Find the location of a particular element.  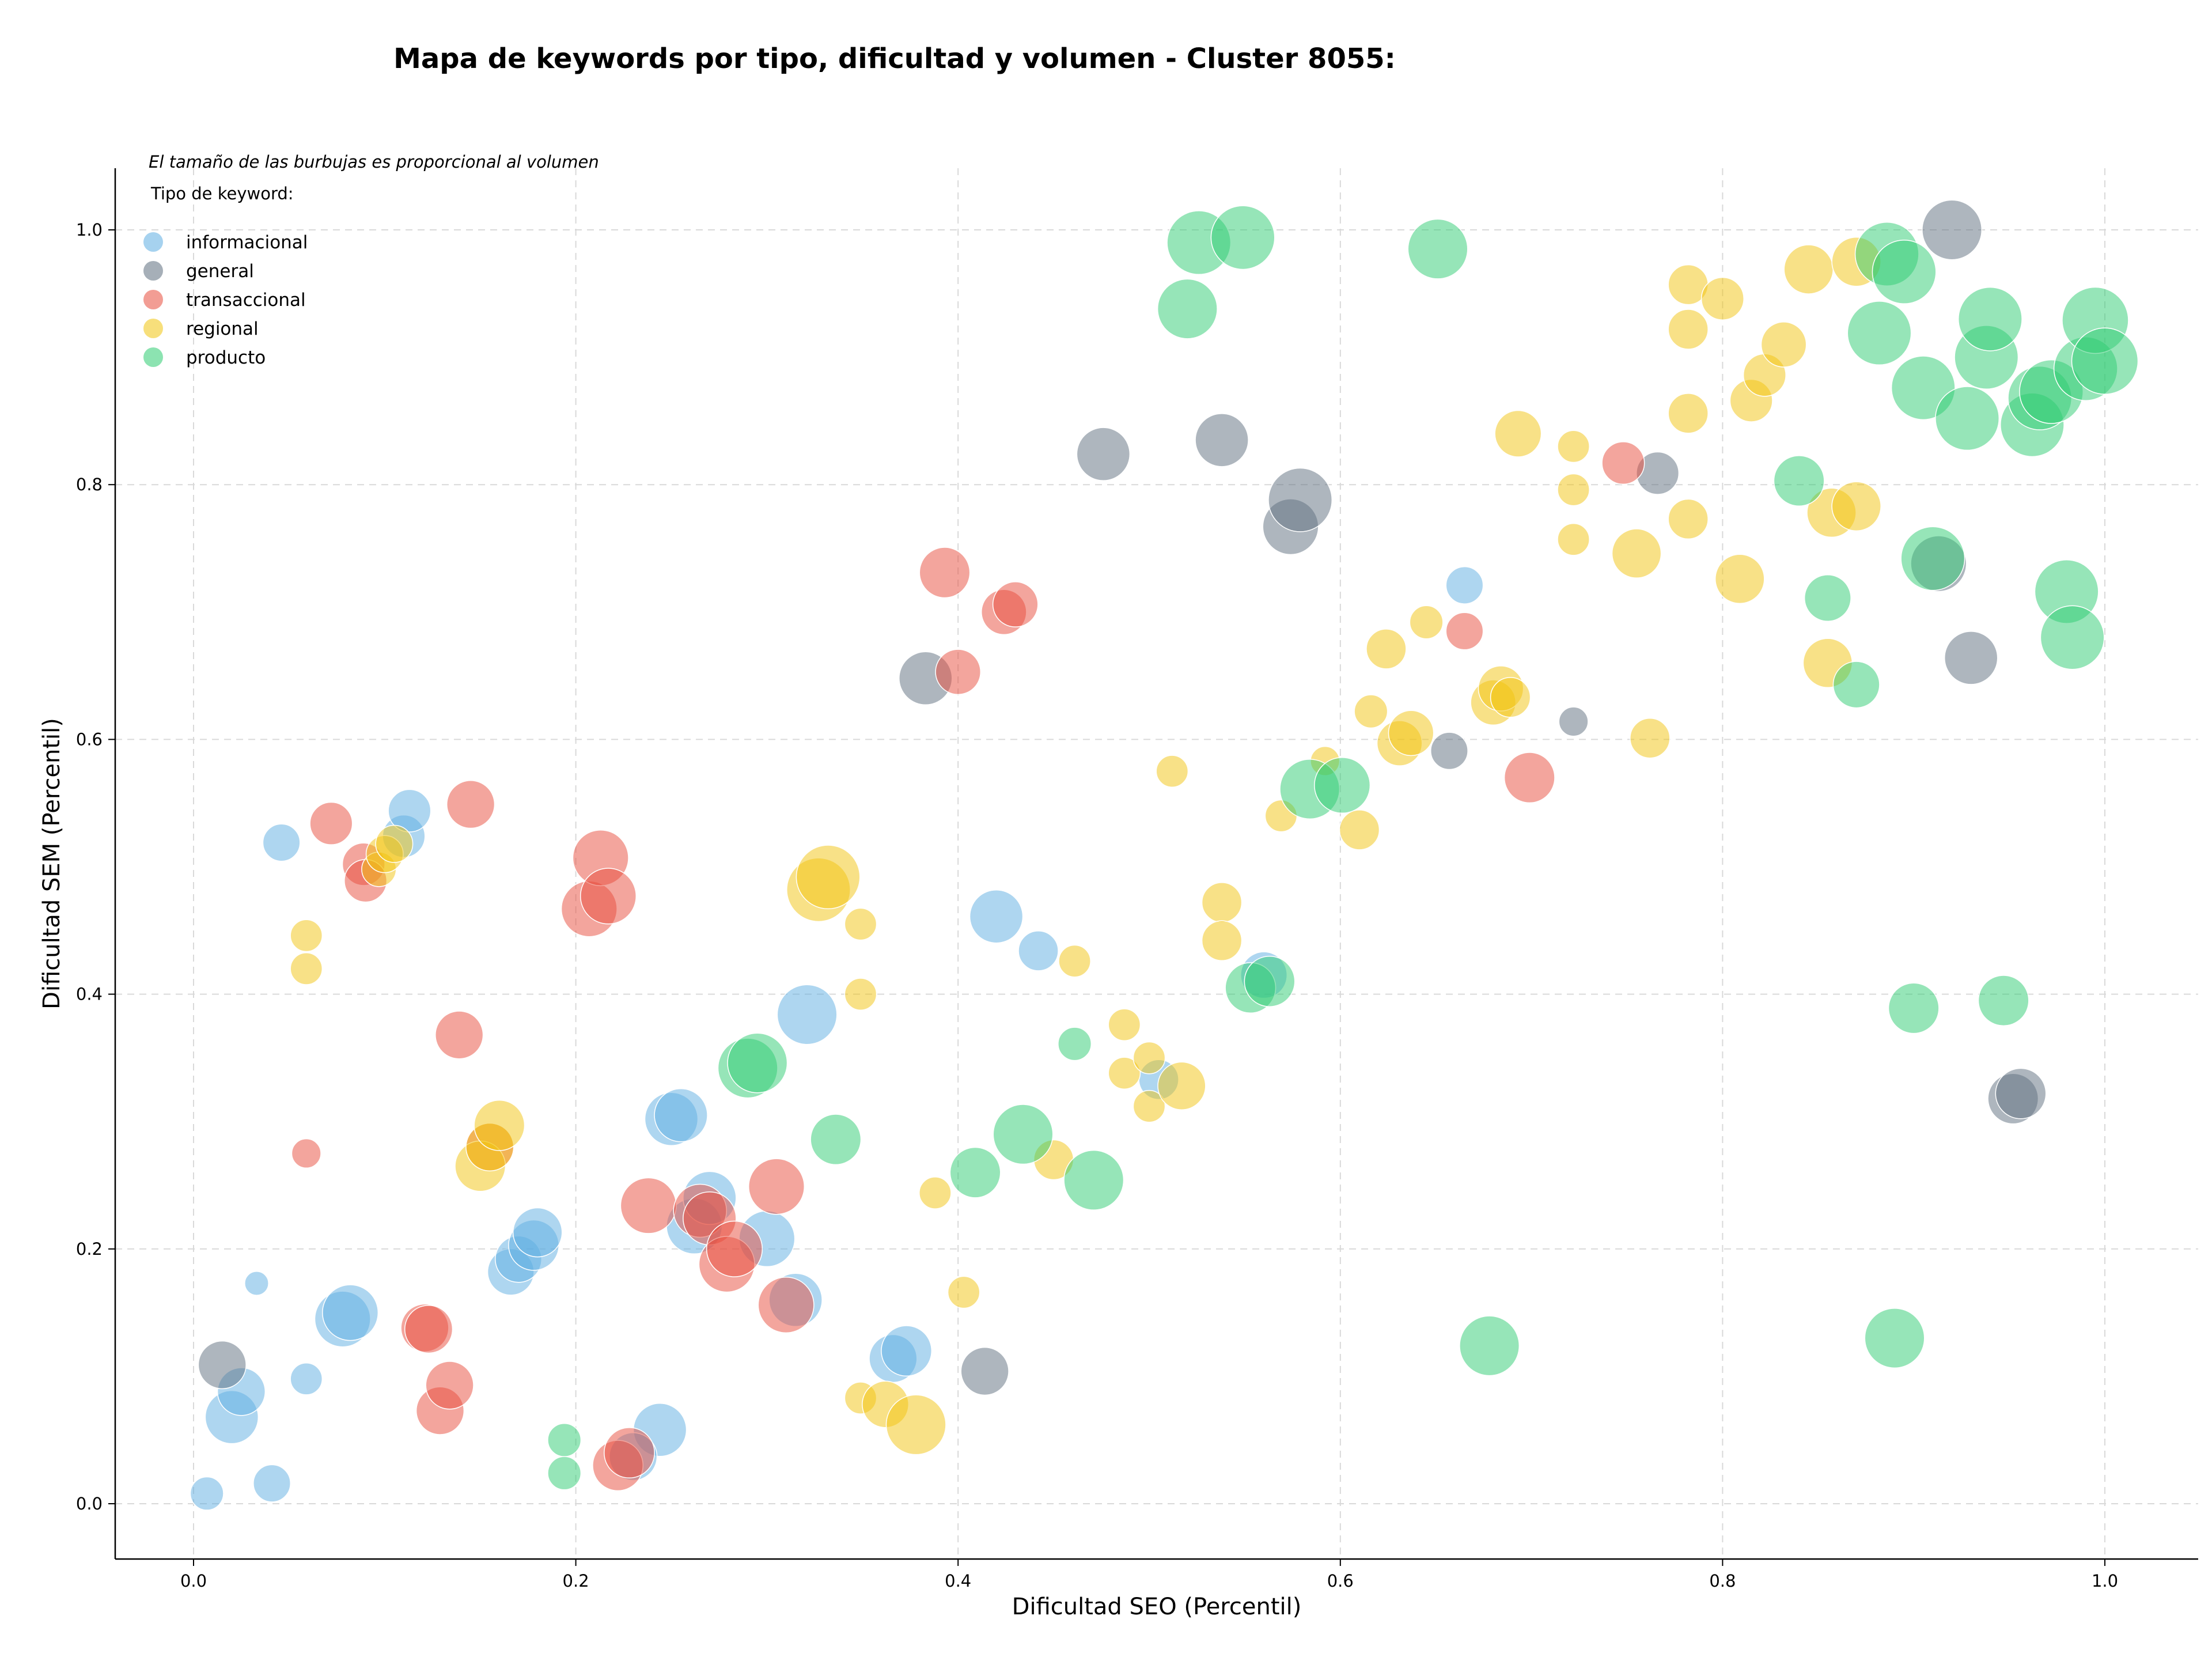

x-axis-ticks: 0.0 0.2 0.4 0.6 0.8 1.0 is located at coordinates (1149, 1575).